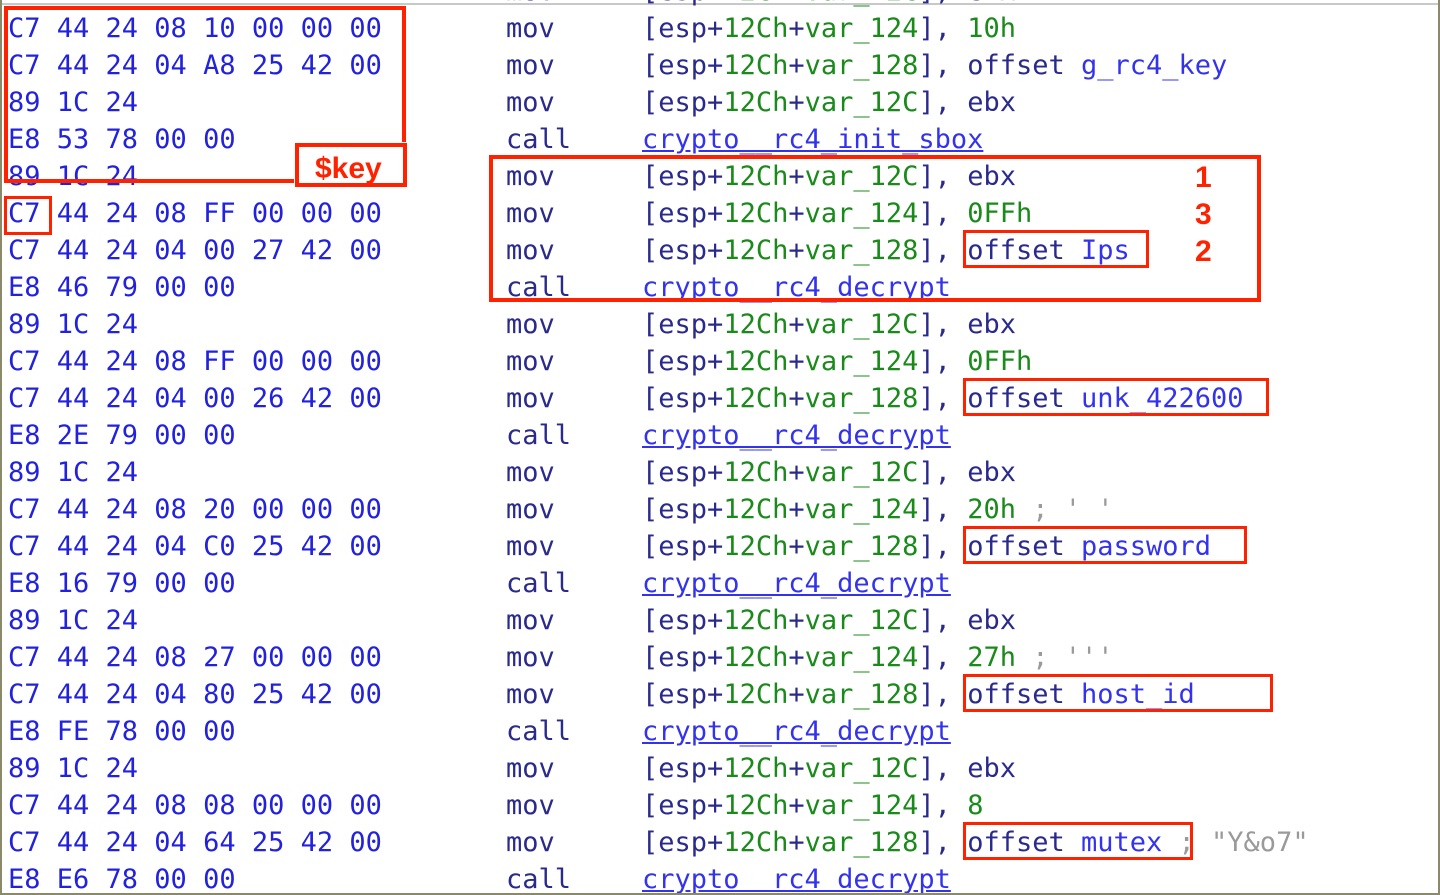 This screenshot has height=895, width=1440. I want to click on row-bytes: C7 44 24 08 27 00 00 00, so click(195, 657).